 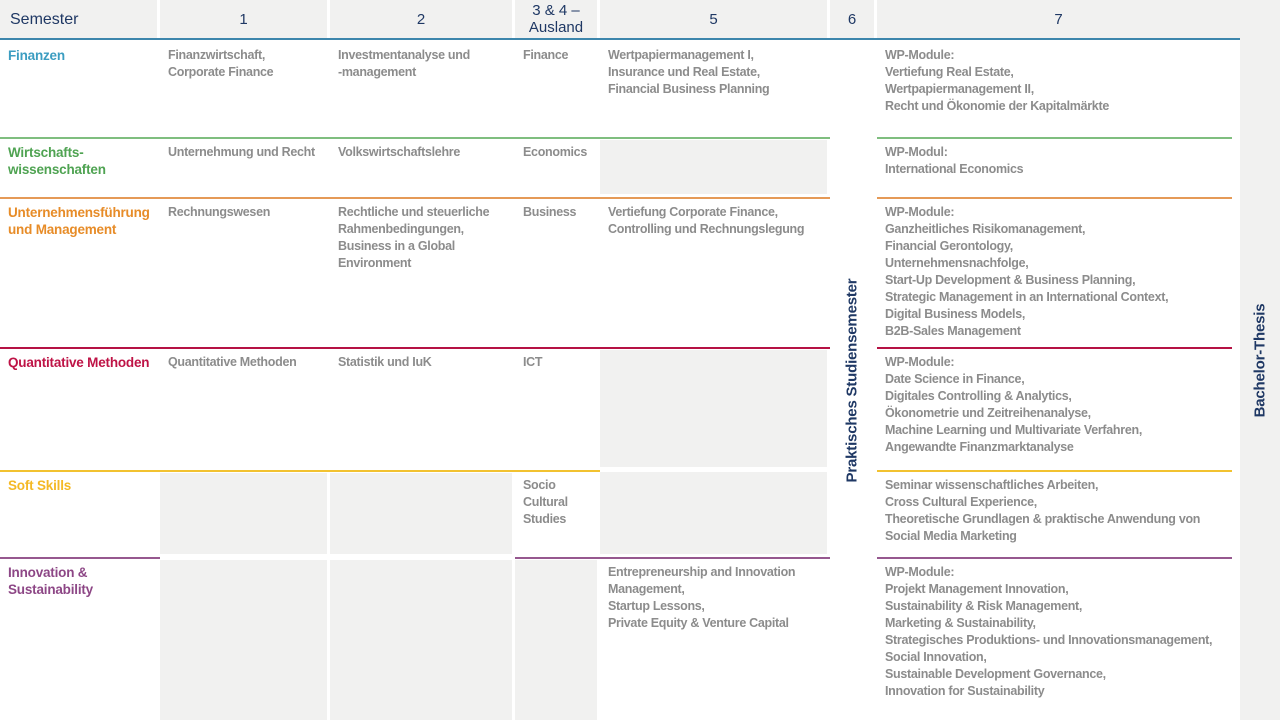 What do you see at coordinates (40, 485) in the screenshot?
I see `row-soft-skills-label: Soft Skills` at bounding box center [40, 485].